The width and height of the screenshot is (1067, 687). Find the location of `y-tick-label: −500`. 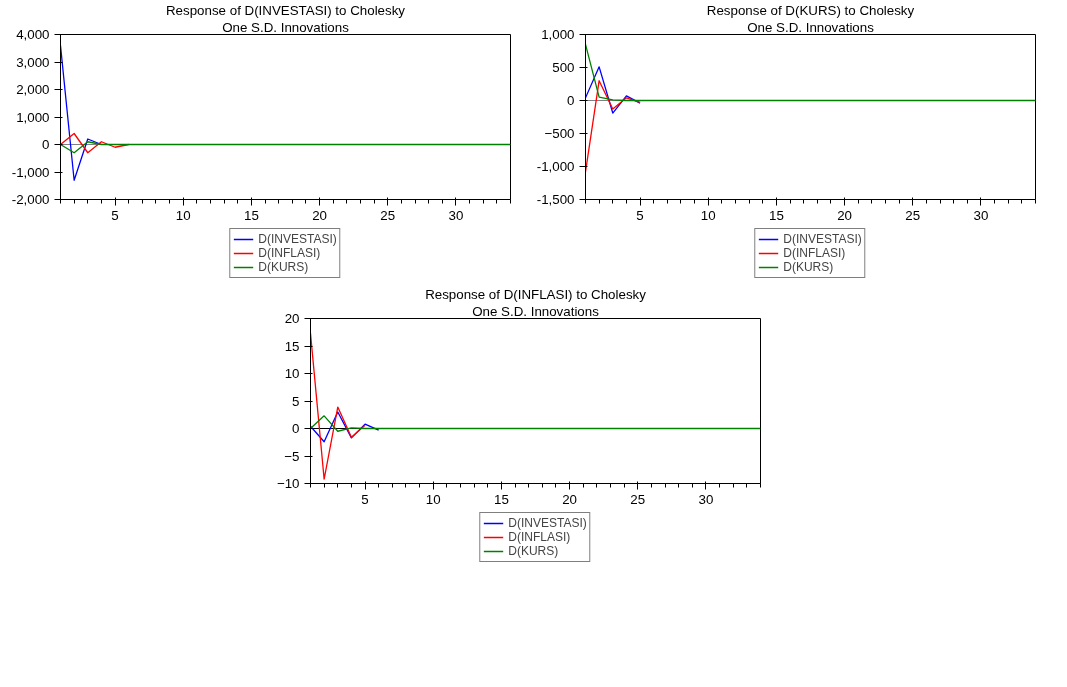

y-tick-label: −500 is located at coordinates (559, 133).